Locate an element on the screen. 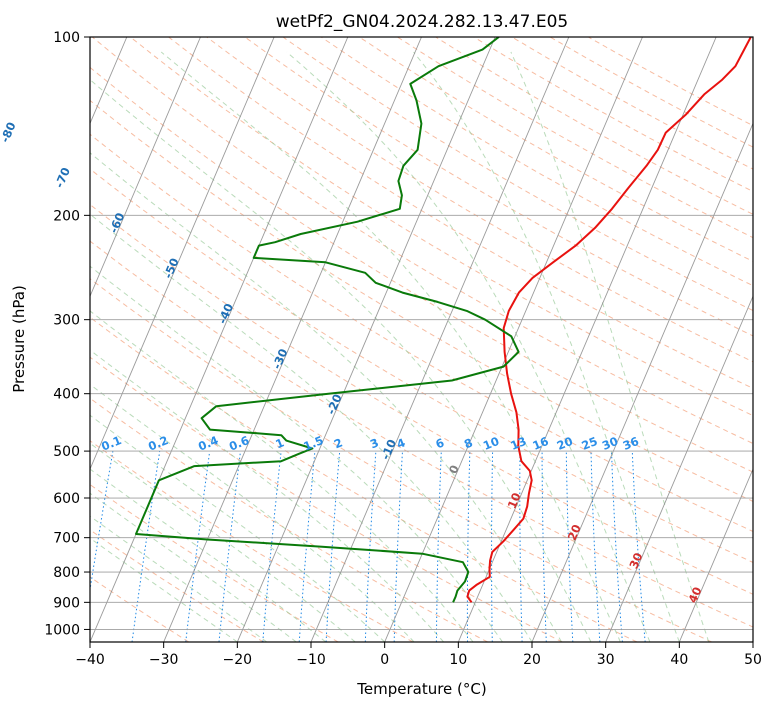 The image size is (775, 708). mixing-ratio-label: 13 is located at coordinates (518, 443).